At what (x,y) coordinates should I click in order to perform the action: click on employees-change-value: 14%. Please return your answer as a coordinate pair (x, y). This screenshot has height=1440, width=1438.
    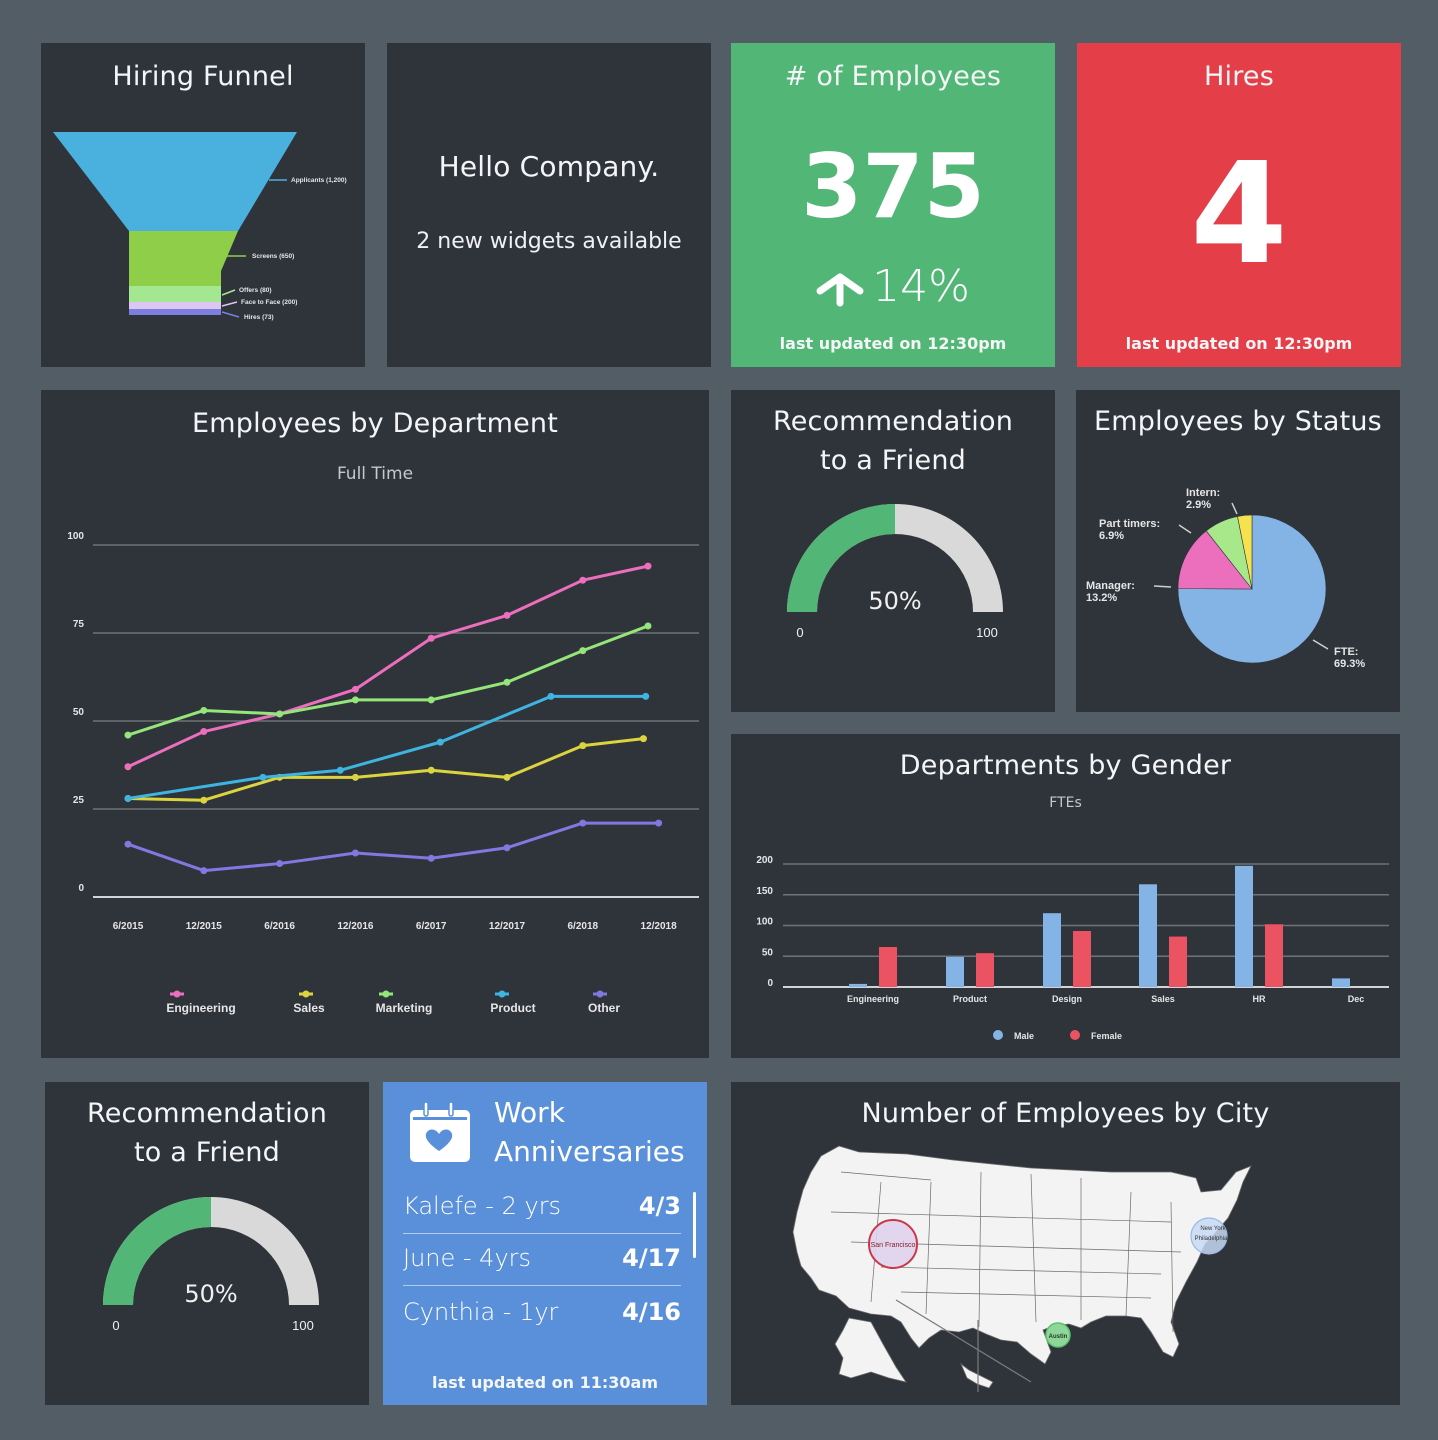
    Looking at the image, I should click on (921, 286).